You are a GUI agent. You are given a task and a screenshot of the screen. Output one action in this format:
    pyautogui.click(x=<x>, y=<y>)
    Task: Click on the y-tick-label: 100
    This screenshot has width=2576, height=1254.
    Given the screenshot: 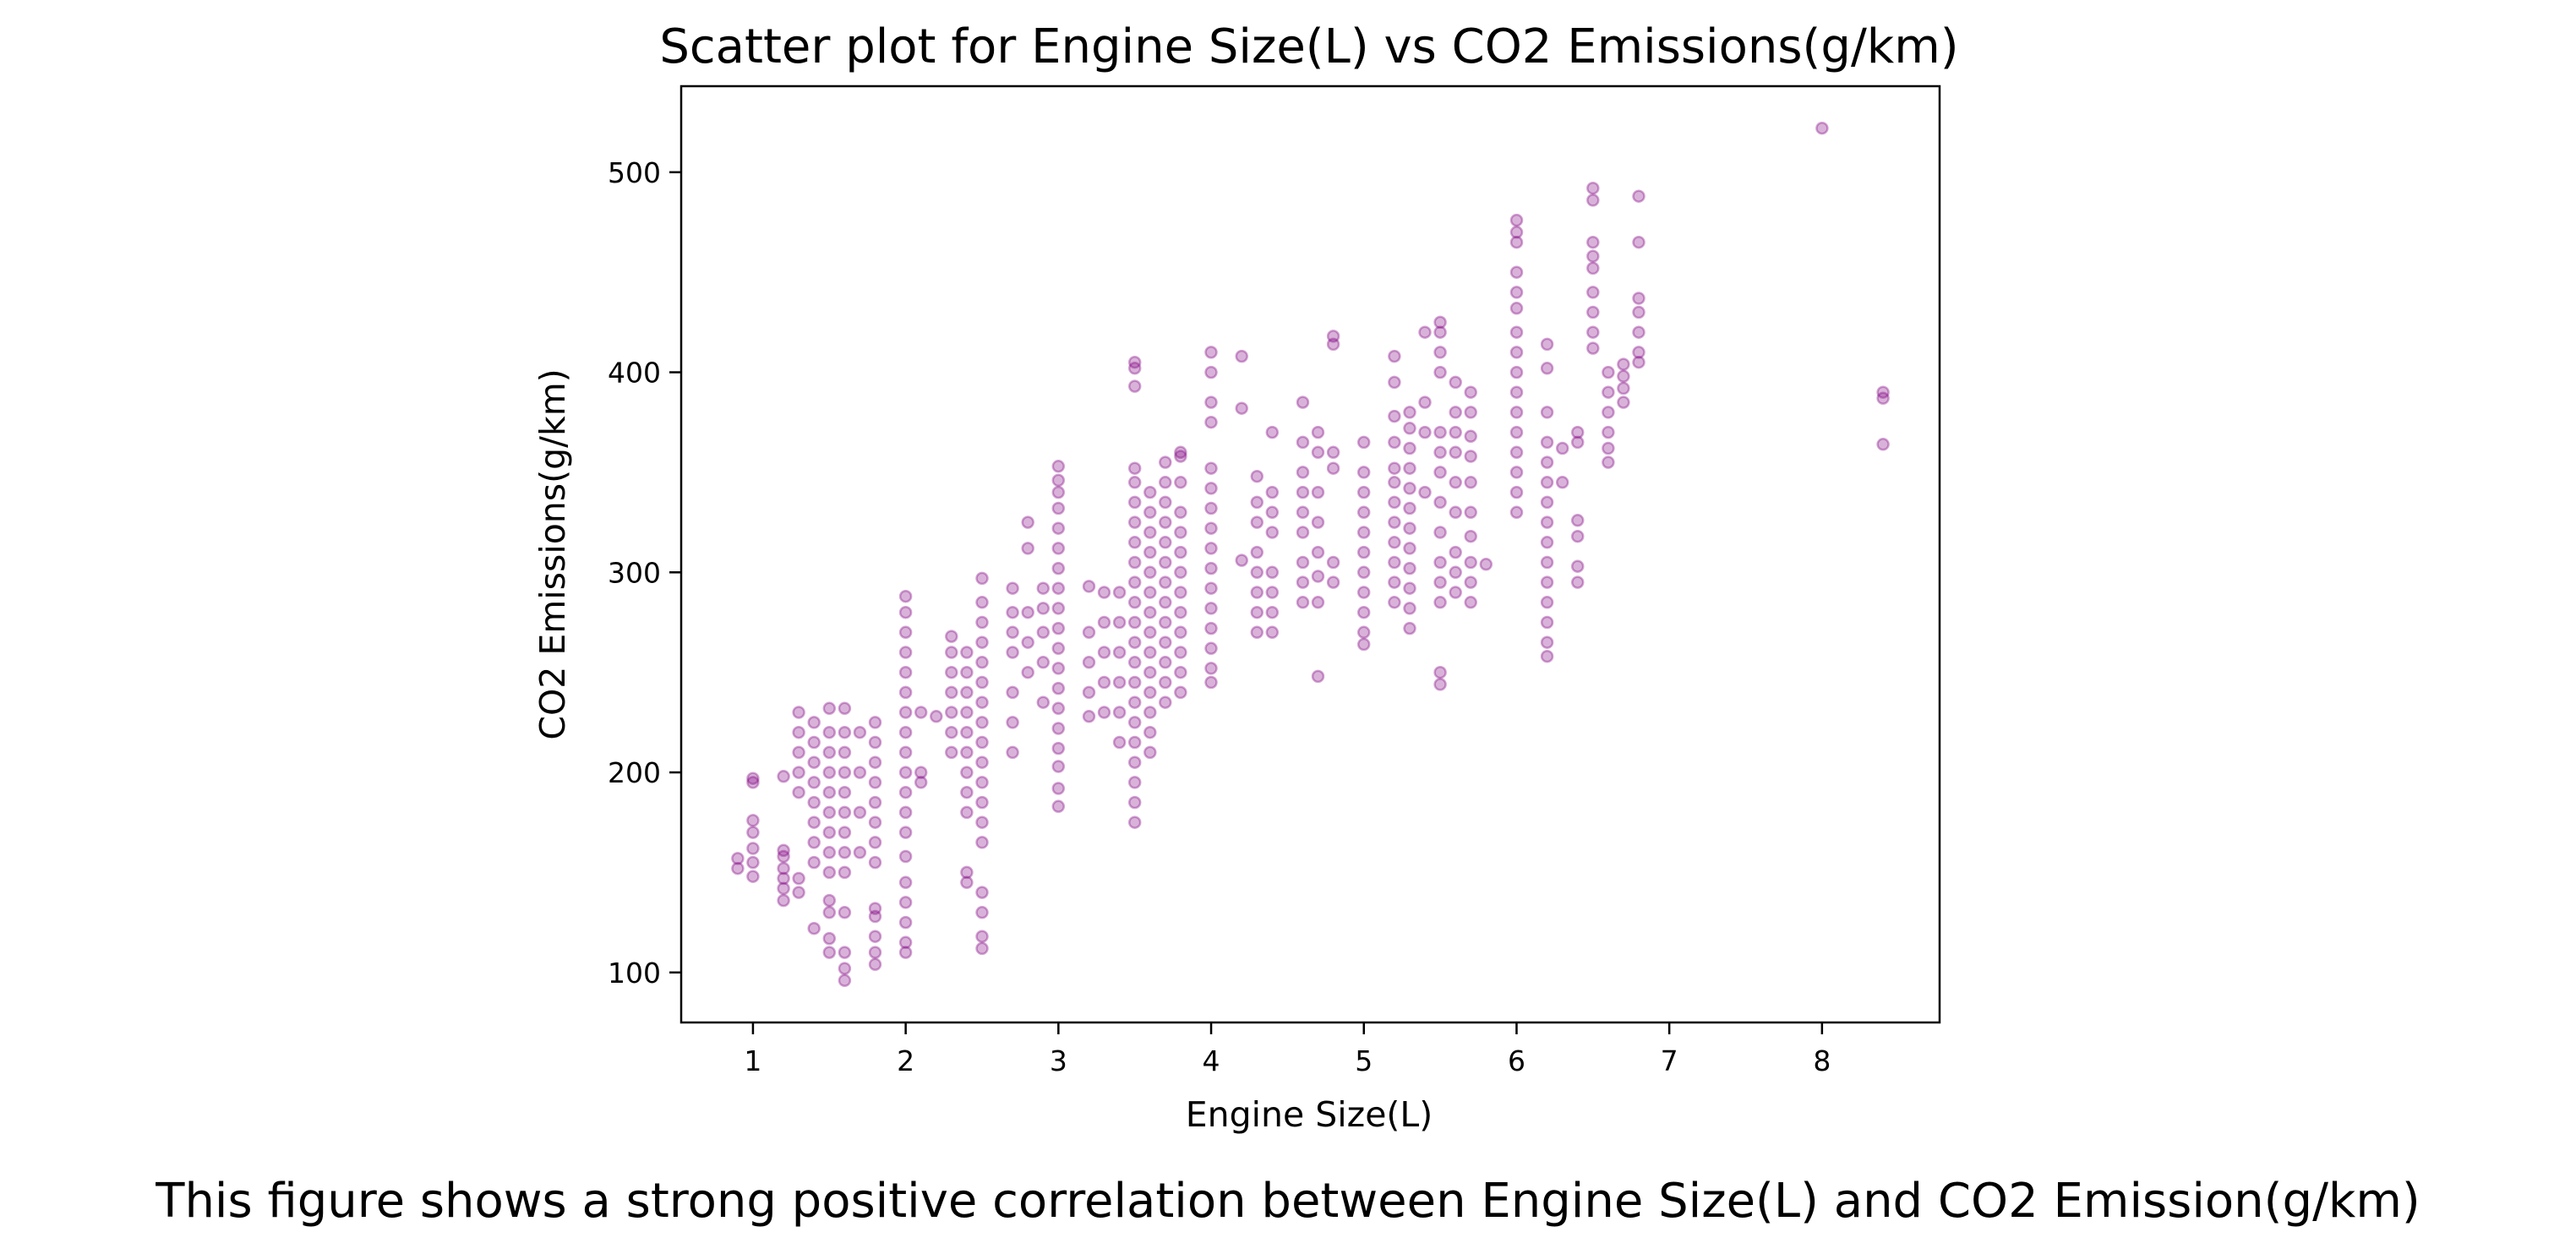 What is the action you would take?
    pyautogui.click(x=634, y=974)
    